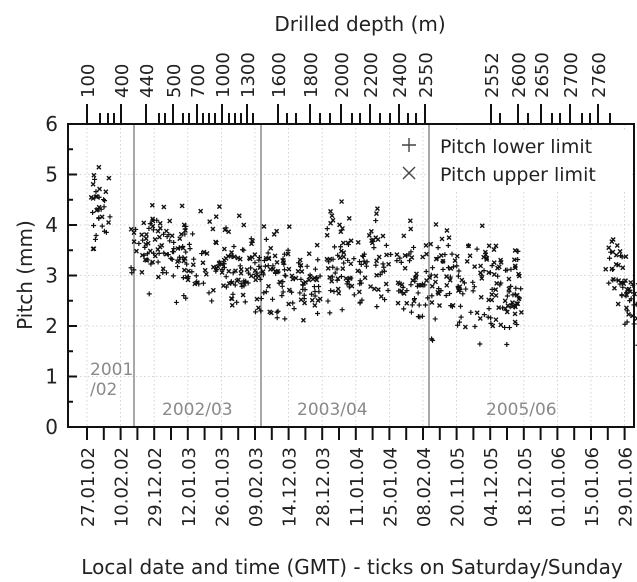  Describe the element at coordinates (122, 487) in the screenshot. I see `date-tick-label: 10.02.02` at that location.